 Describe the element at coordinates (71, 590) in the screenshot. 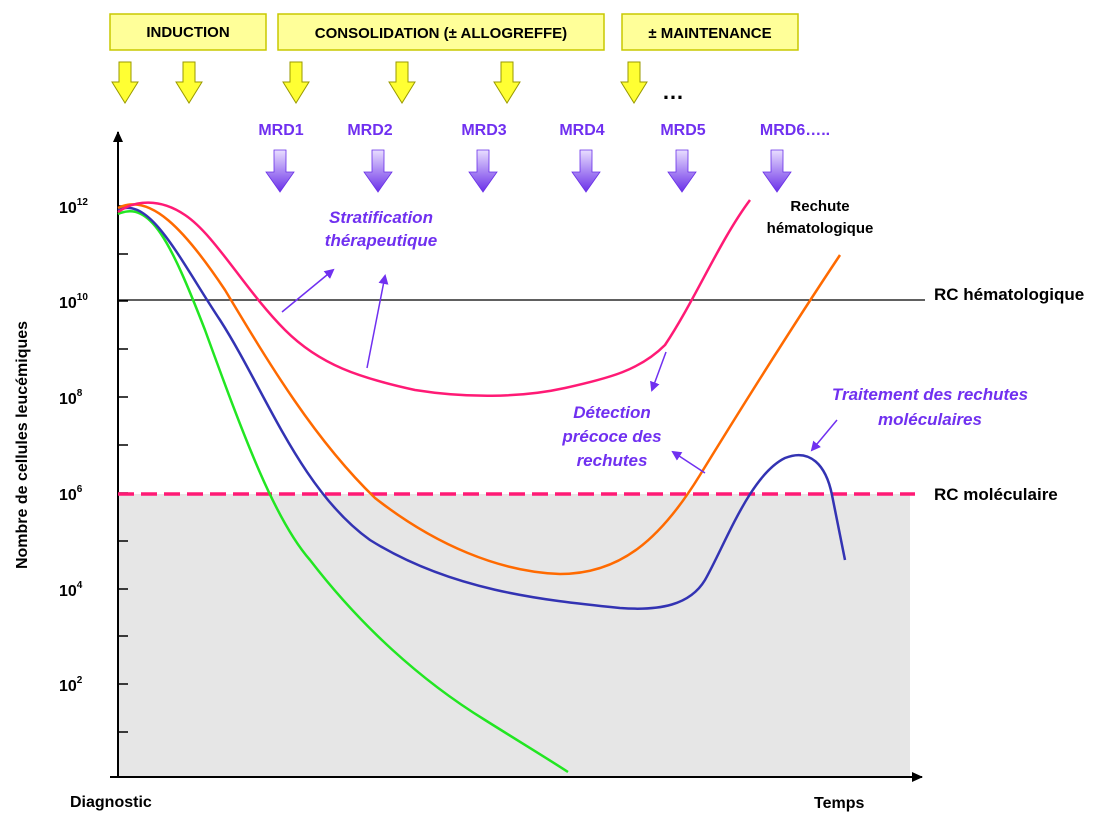

I see `y-tick-label: 10⁴` at that location.